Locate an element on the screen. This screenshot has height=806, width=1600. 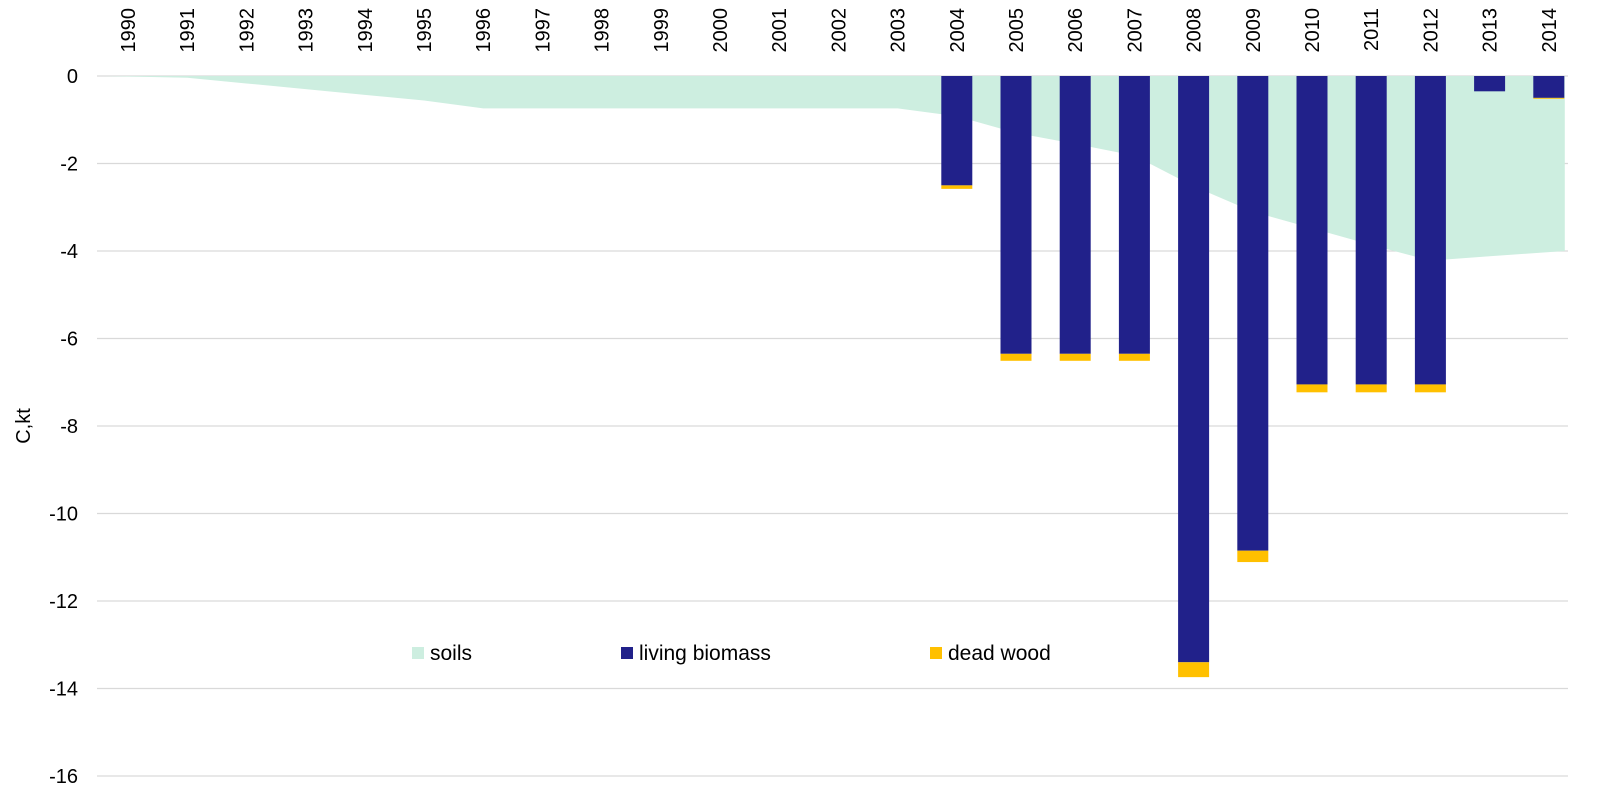
x-tick-label: 2001 is located at coordinates (780, 30).